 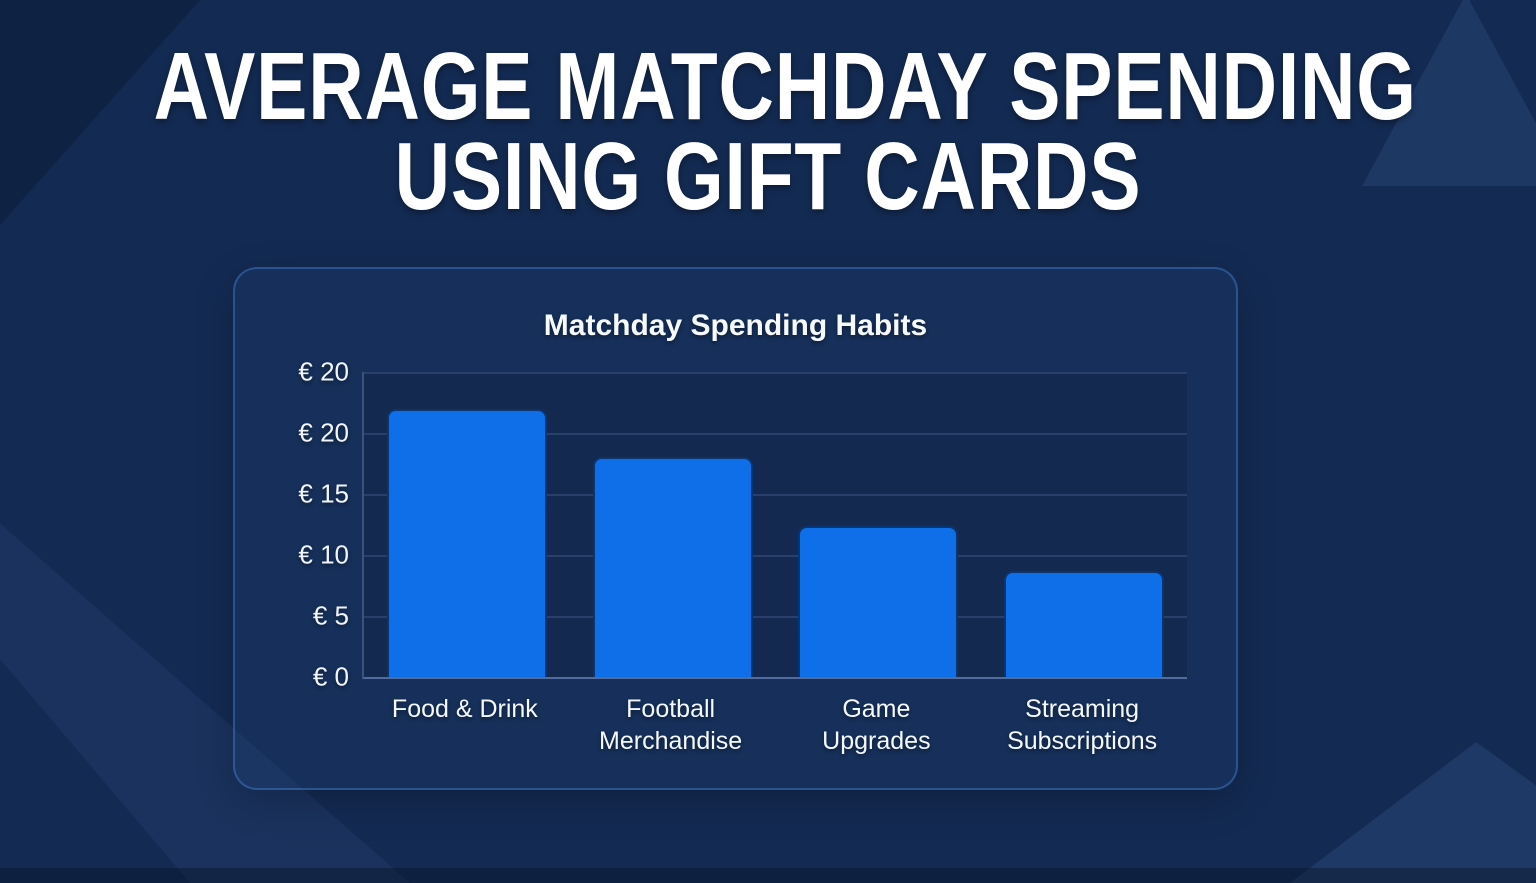 I want to click on x-category-label: Football Merchandise, so click(x=671, y=725).